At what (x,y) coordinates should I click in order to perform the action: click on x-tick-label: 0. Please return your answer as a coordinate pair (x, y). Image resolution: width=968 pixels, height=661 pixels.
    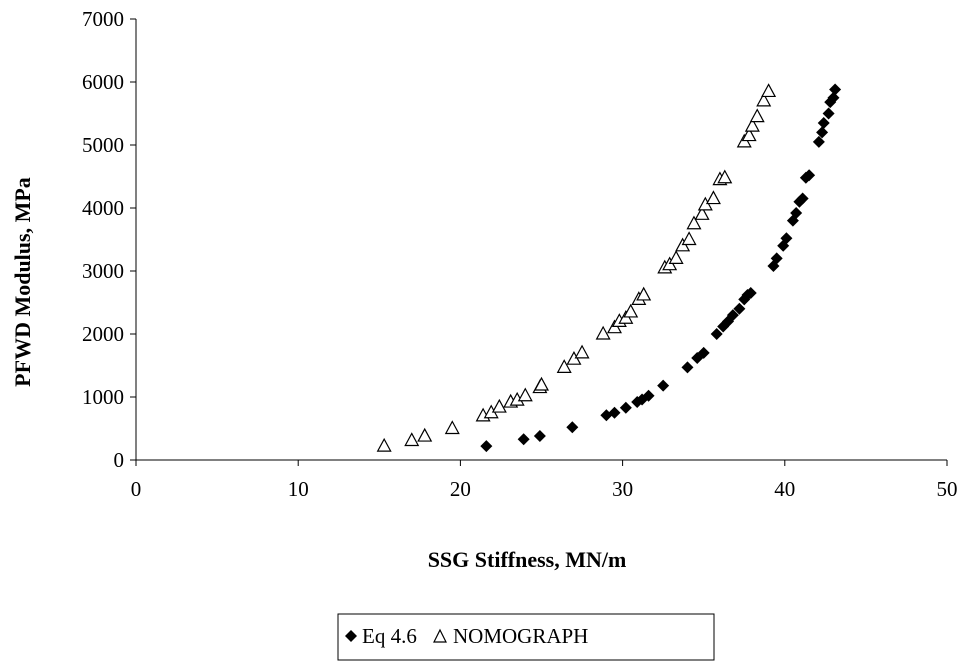
    Looking at the image, I should click on (136, 489).